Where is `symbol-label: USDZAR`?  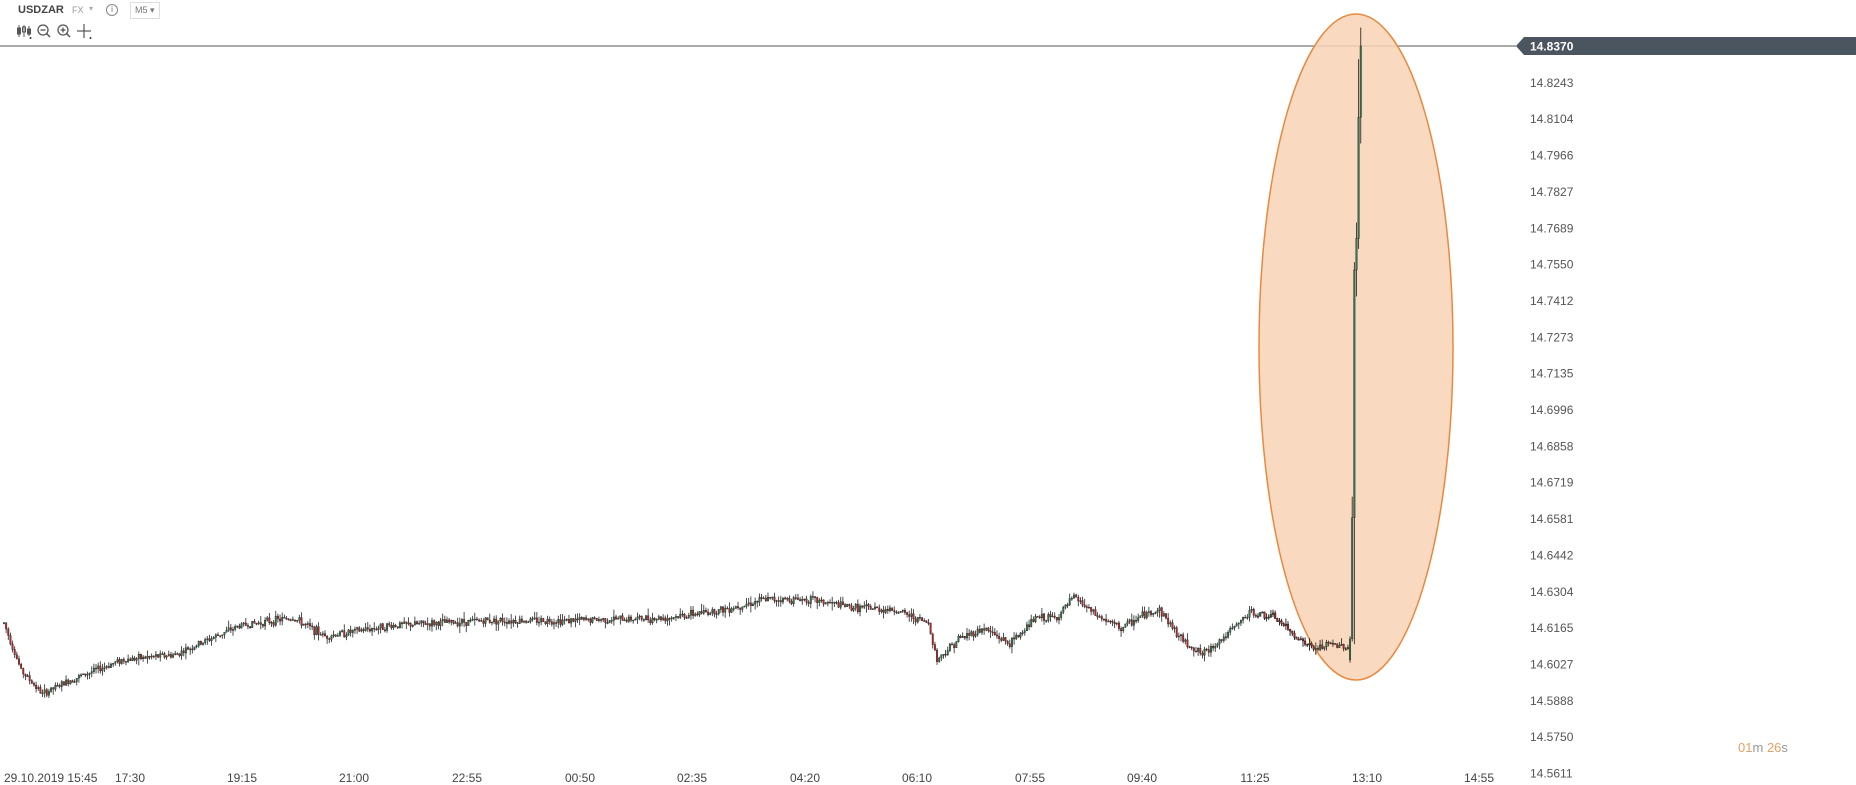 symbol-label: USDZAR is located at coordinates (41, 10).